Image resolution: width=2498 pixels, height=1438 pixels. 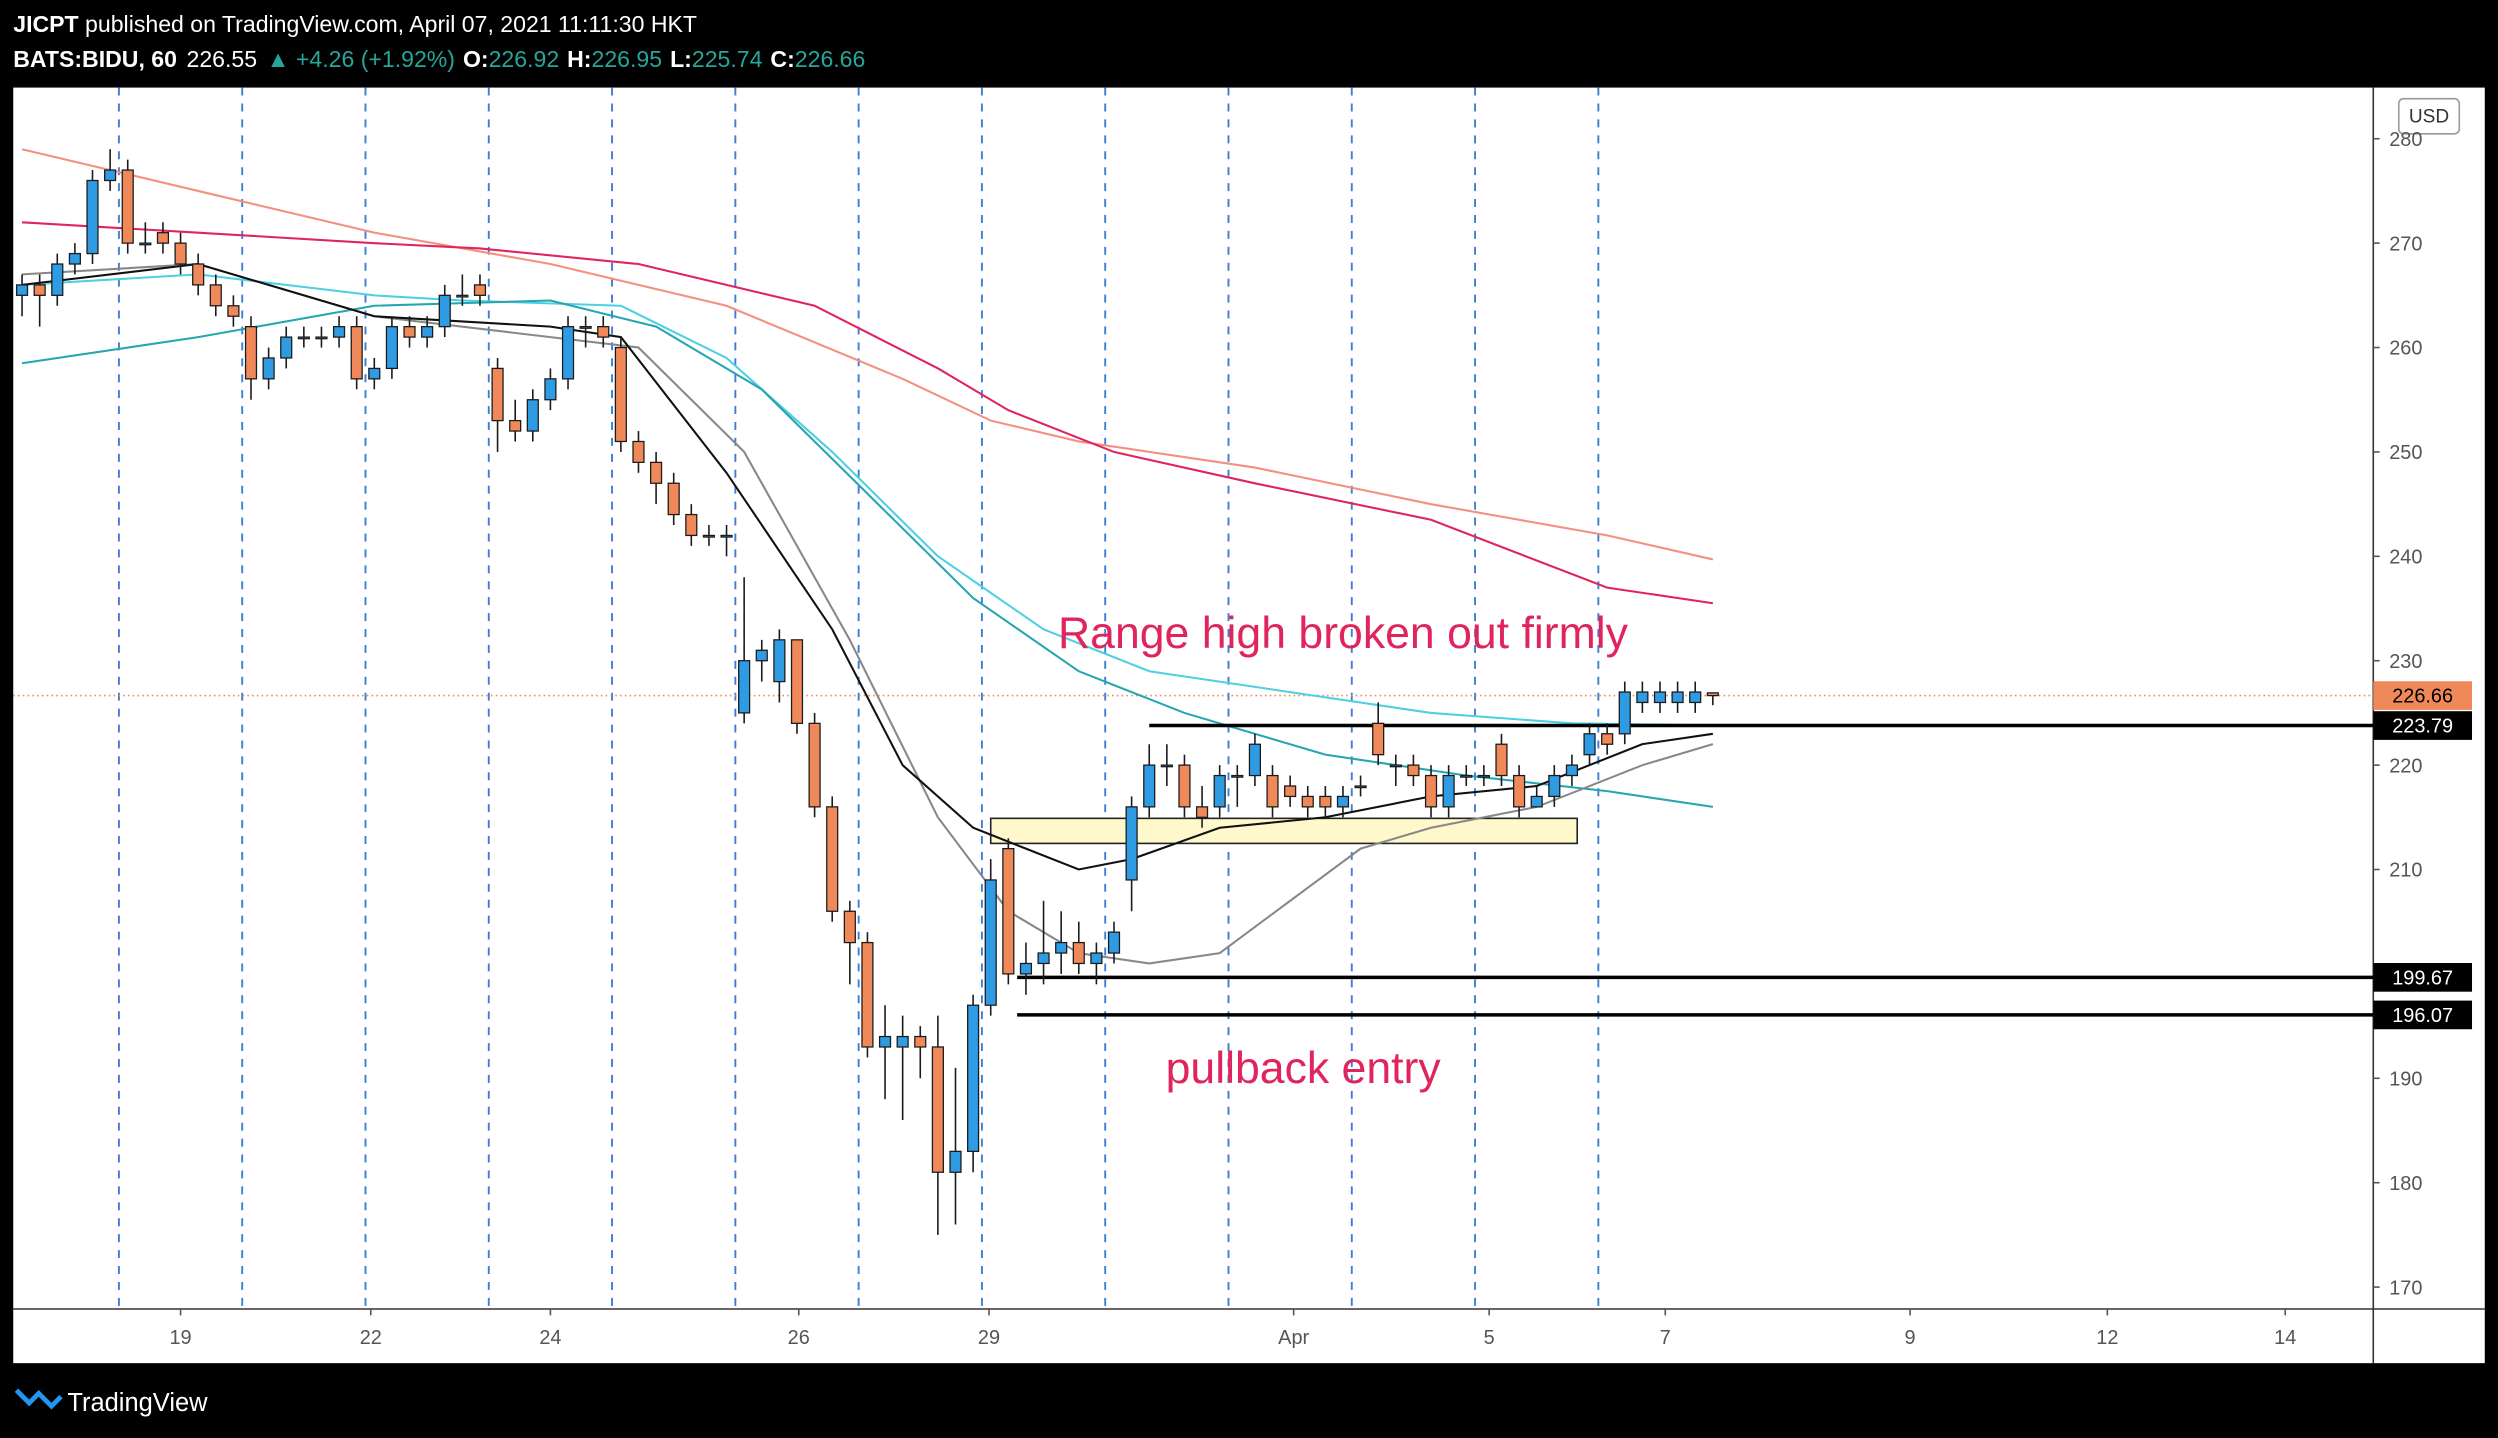 What do you see at coordinates (2405, 662) in the screenshot?
I see `y-tick-label: 230` at bounding box center [2405, 662].